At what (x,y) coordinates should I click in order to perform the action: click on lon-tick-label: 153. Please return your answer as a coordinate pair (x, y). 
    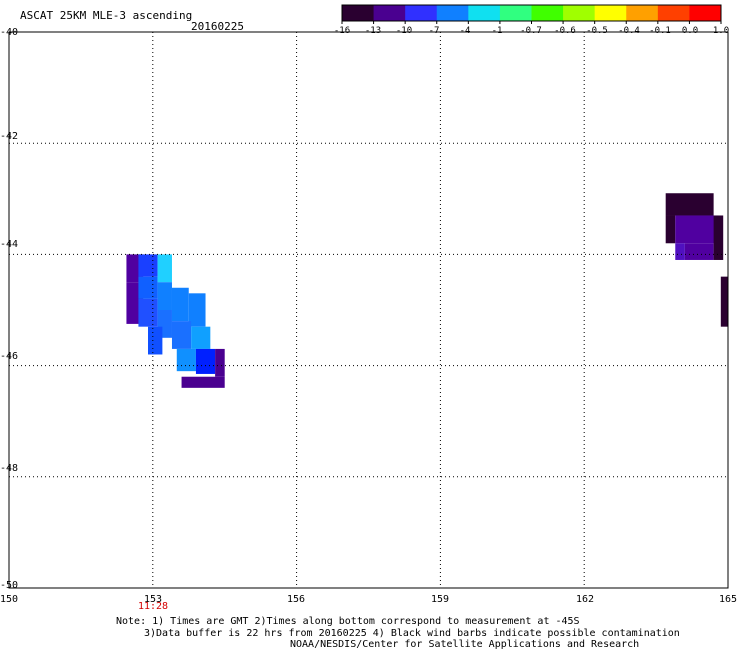
    Looking at the image, I should click on (153, 599).